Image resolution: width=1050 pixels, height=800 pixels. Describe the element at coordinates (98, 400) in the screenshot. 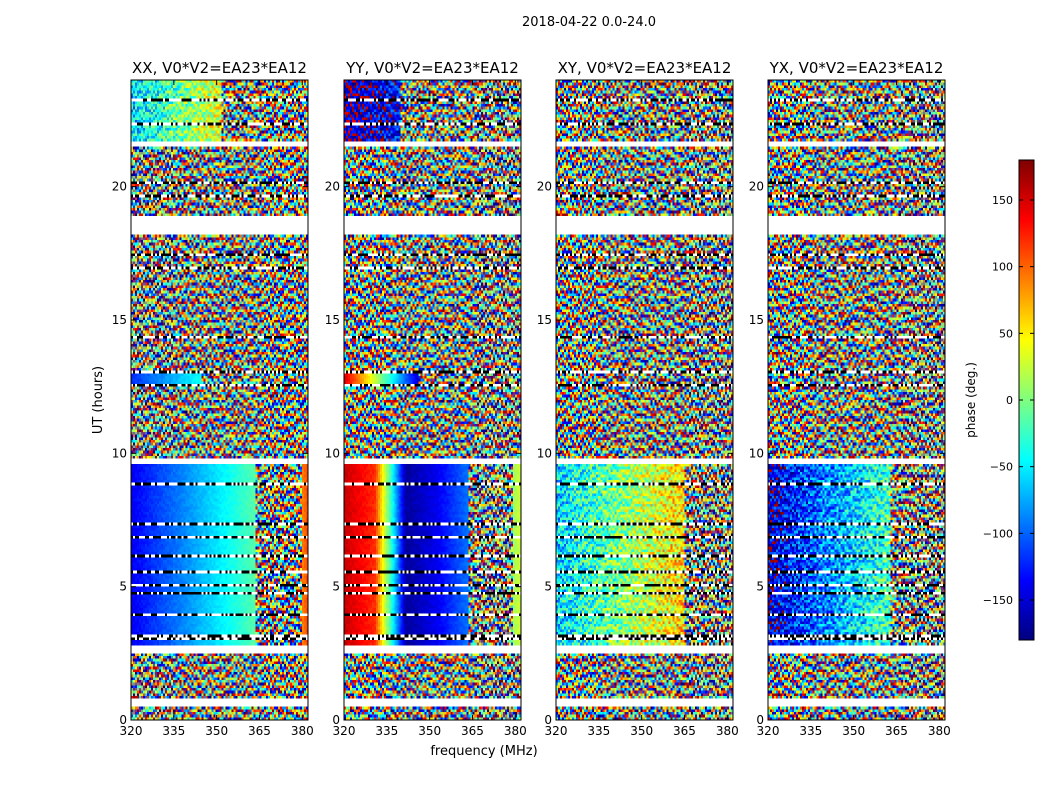

I see `y-axis-label: UT (hours)` at that location.